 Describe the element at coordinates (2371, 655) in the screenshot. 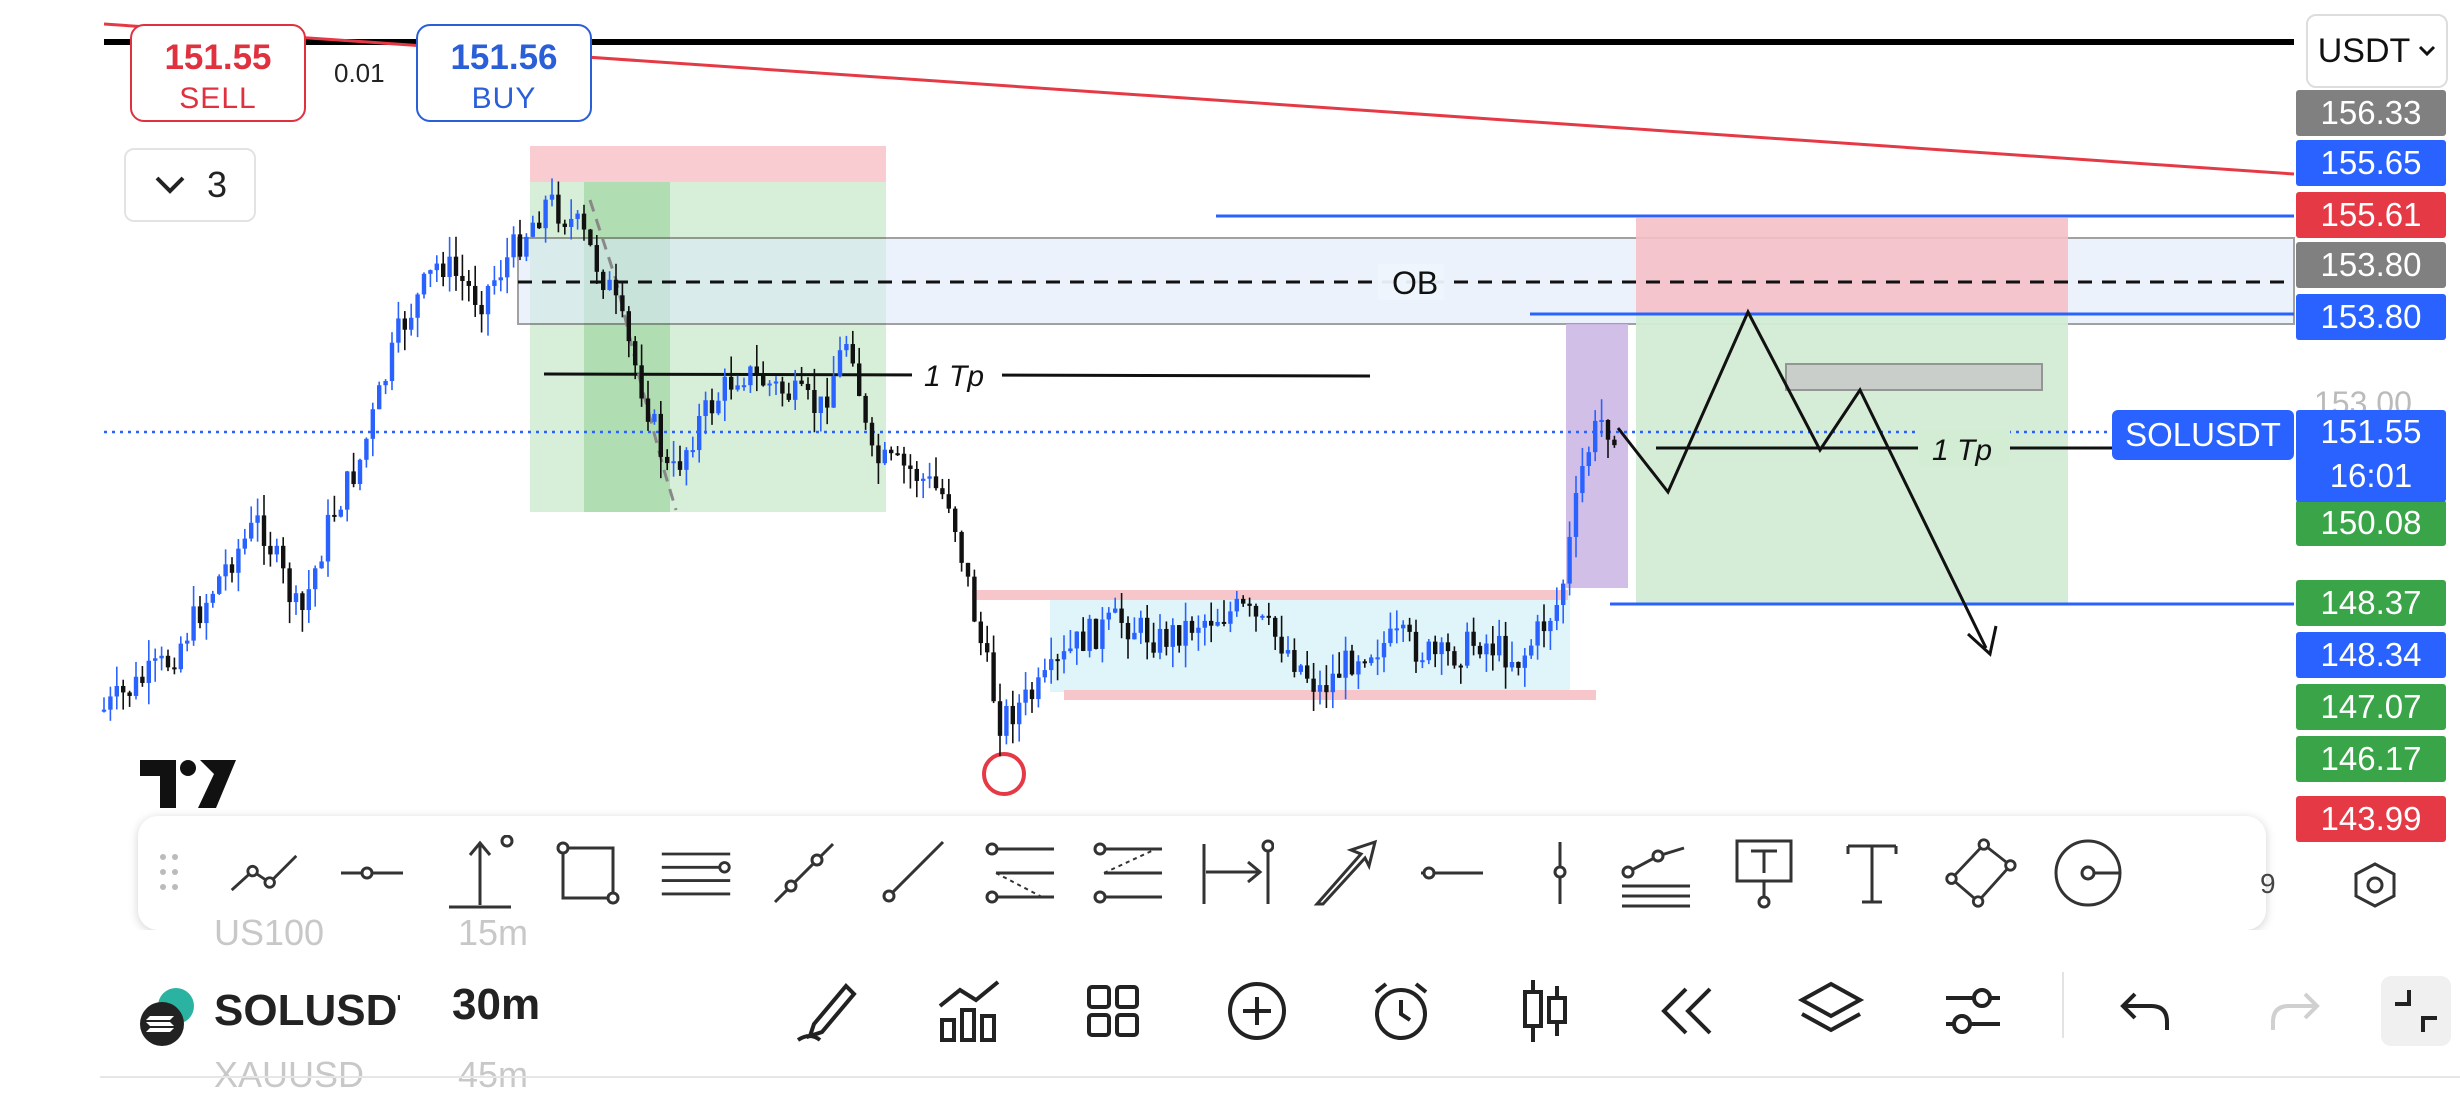

I see `price-scale-label: 148.34` at that location.